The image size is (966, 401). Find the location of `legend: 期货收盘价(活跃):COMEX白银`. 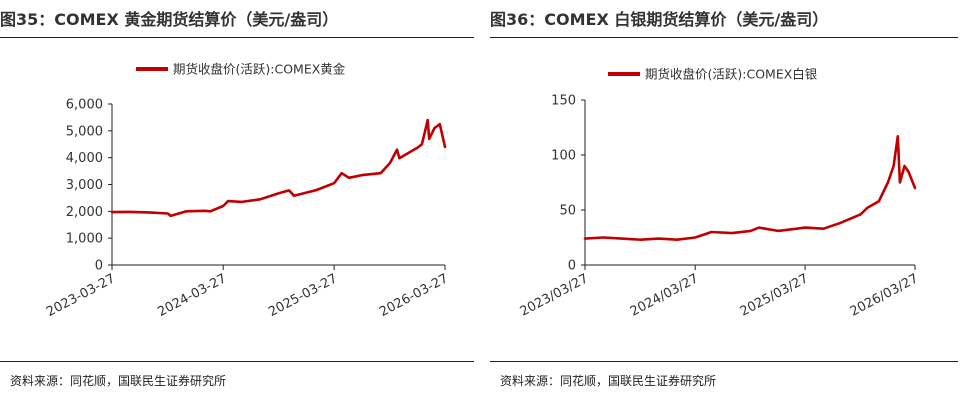

legend: 期货收盘价(活跃):COMEX白银 is located at coordinates (713, 74).